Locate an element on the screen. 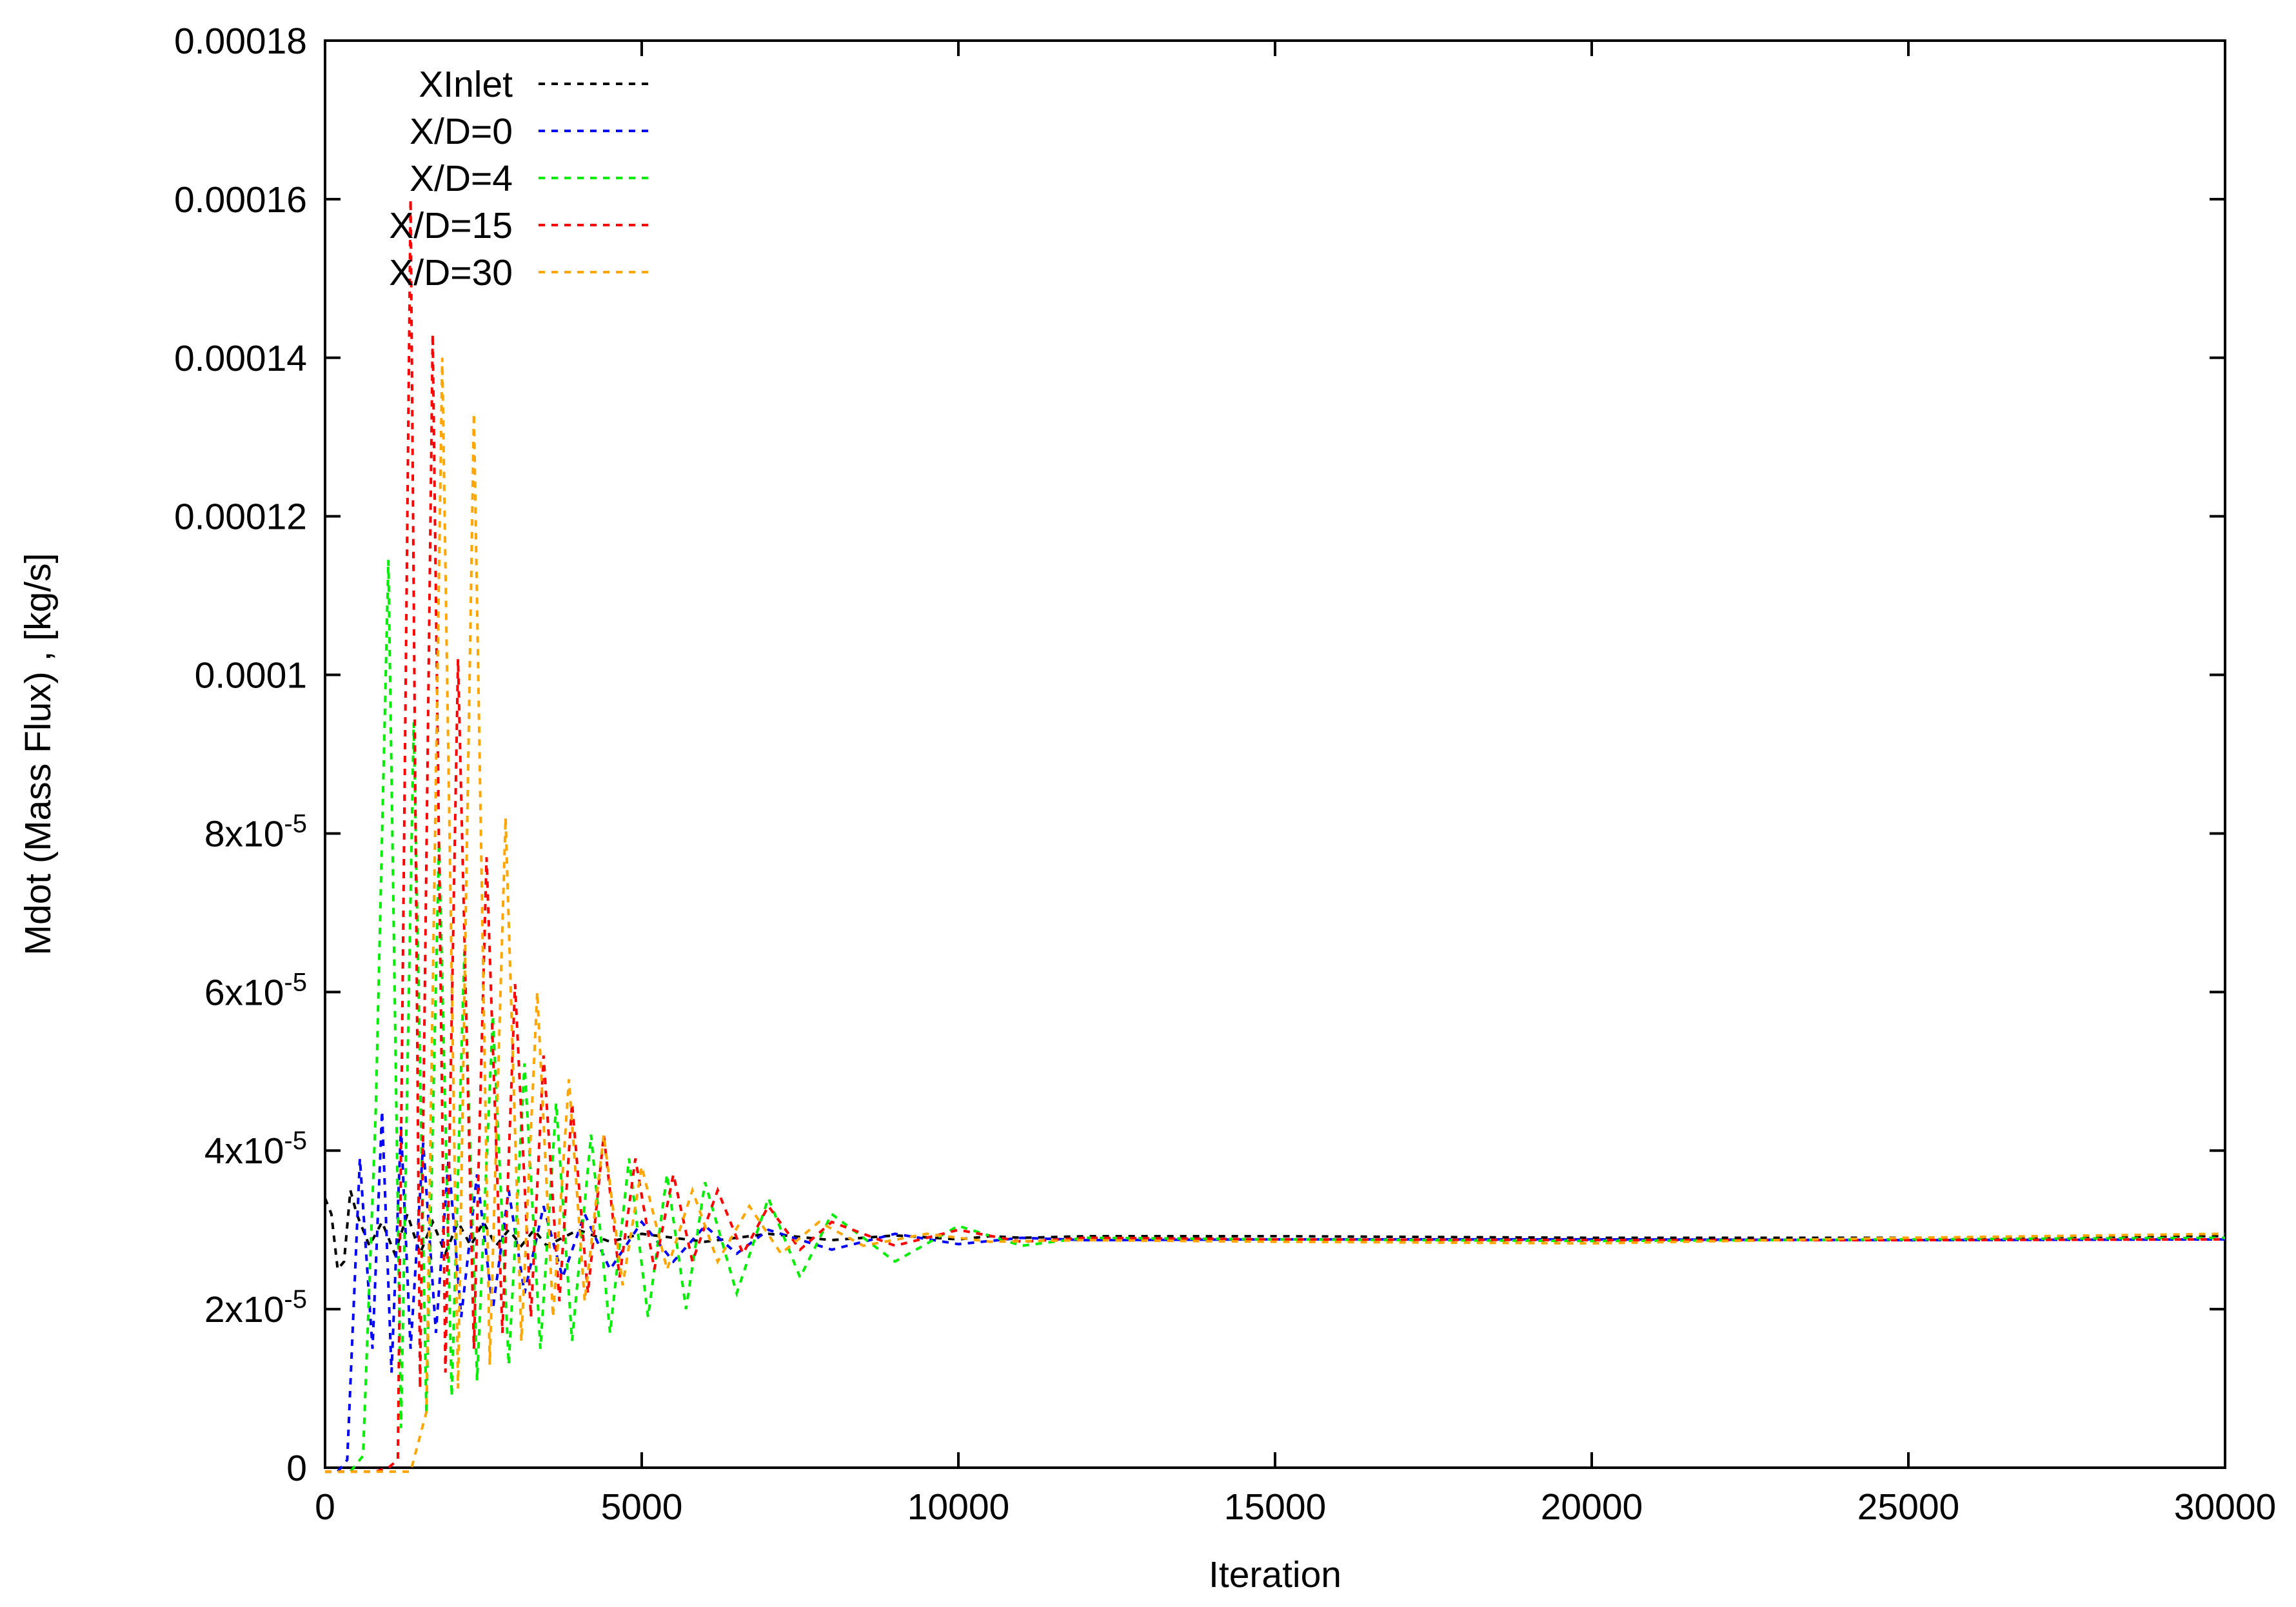 Image resolution: width=2296 pixels, height=1607 pixels. y-tick-label: 2x10⁻⁵ is located at coordinates (255, 1307).